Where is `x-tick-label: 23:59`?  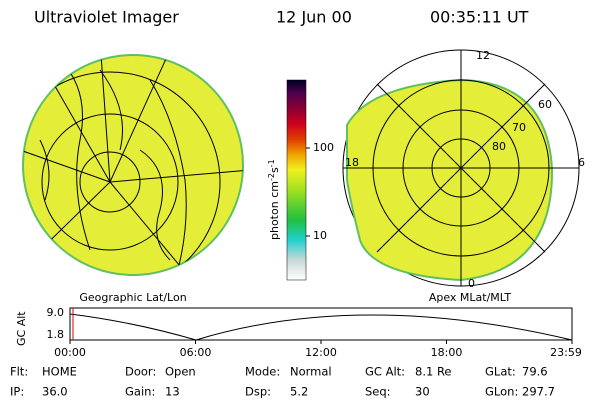 x-tick-label: 23:59 is located at coordinates (566, 352).